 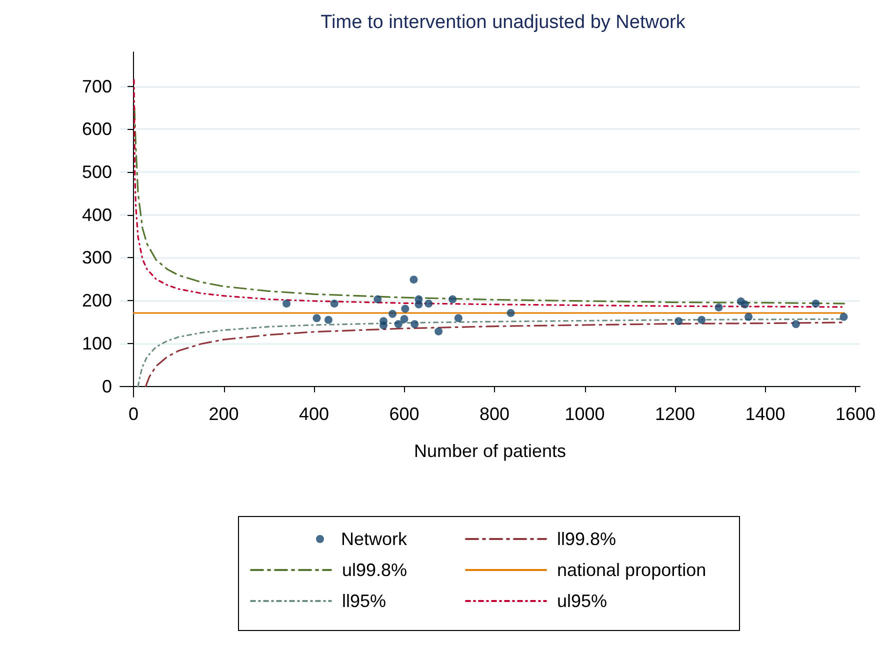 I want to click on legend-label: ul99.8%, so click(x=375, y=570).